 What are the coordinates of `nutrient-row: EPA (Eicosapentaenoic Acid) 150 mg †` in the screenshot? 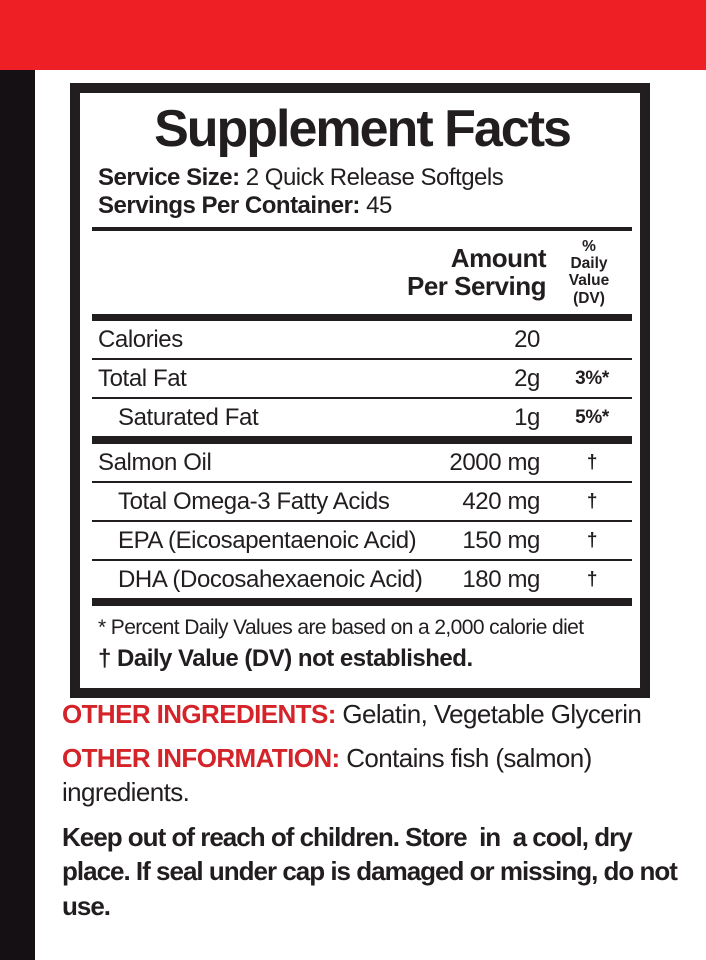 It's located at (362, 542).